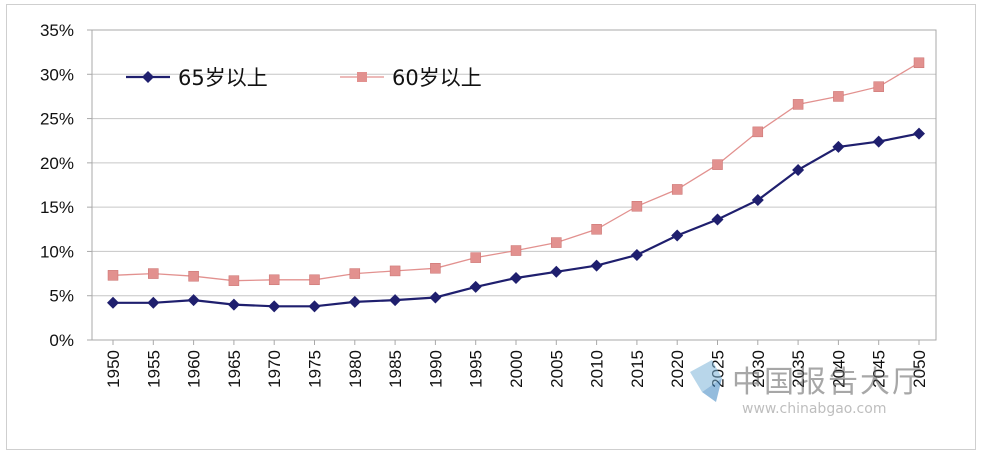 The image size is (982, 454). Describe the element at coordinates (838, 369) in the screenshot. I see `x-tick-label: 2040` at that location.